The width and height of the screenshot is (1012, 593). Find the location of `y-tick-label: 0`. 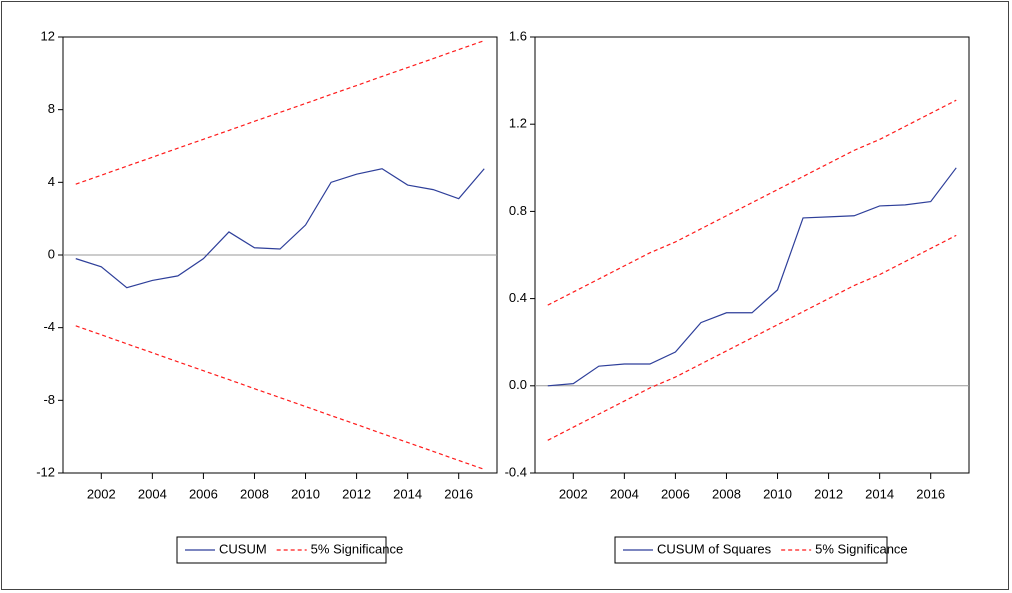

y-tick-label: 0 is located at coordinates (51, 253).